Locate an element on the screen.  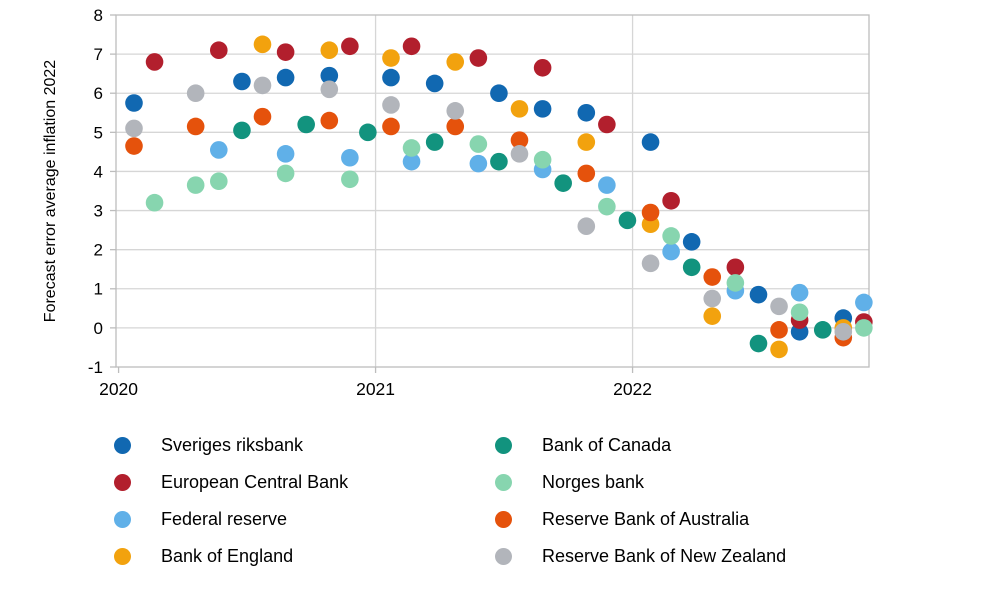
legend-item-federal-reserve: Federal reserve is located at coordinates (200, 519).